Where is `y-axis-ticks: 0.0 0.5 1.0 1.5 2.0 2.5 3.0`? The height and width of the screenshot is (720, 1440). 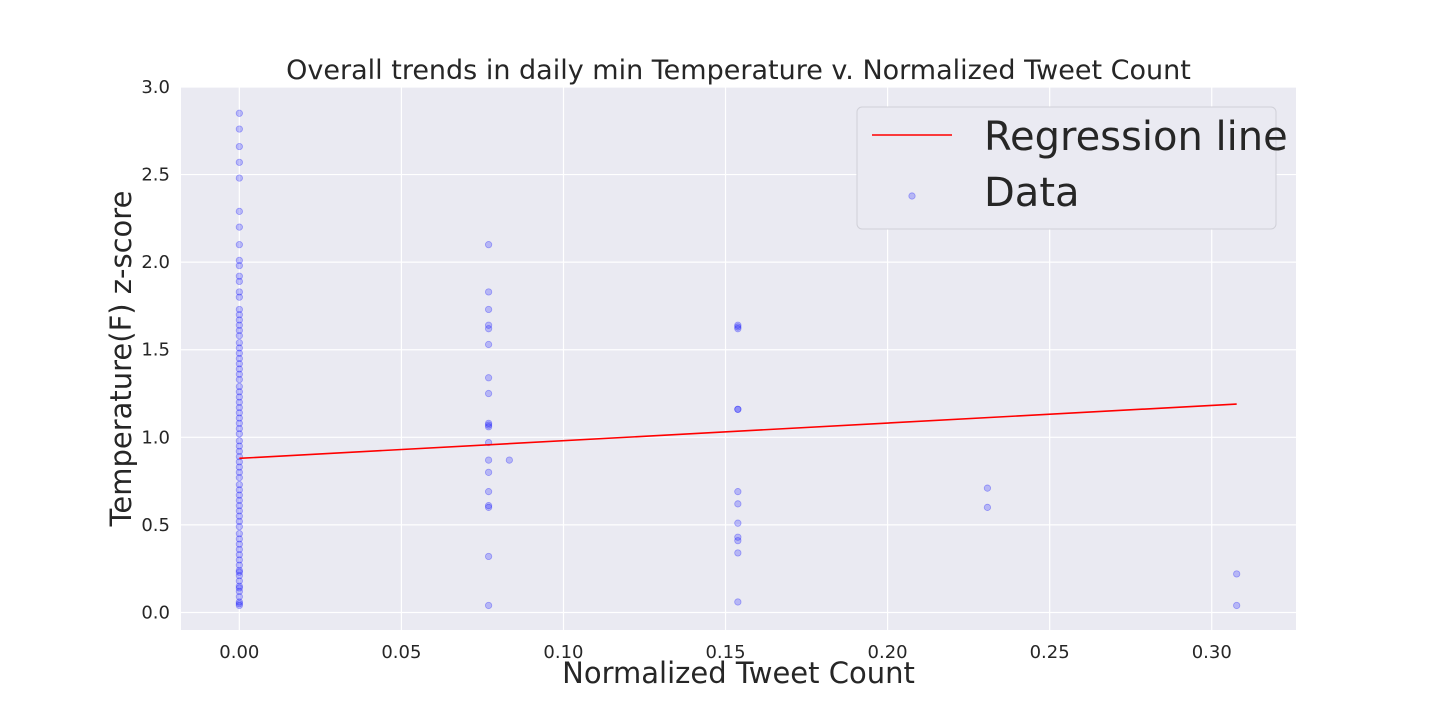 y-axis-ticks: 0.0 0.5 1.0 1.5 2.0 2.5 3.0 is located at coordinates (155, 350).